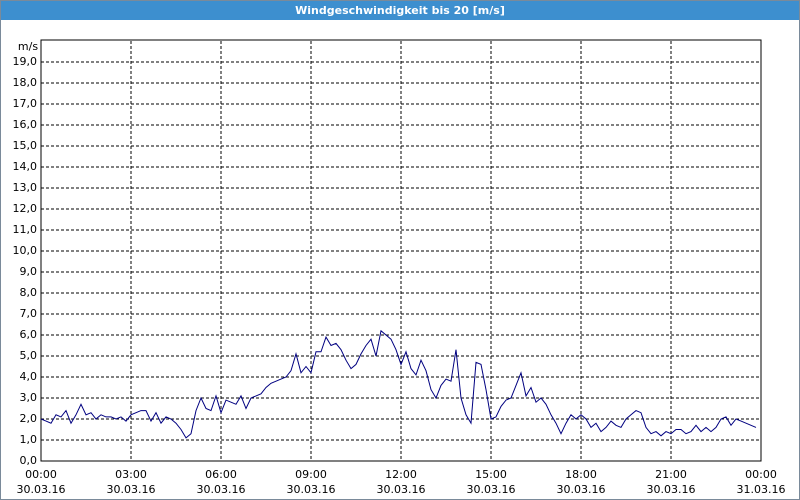 The height and width of the screenshot is (500, 800). What do you see at coordinates (29, 292) in the screenshot?
I see `y-tick-label: 8,0` at bounding box center [29, 292].